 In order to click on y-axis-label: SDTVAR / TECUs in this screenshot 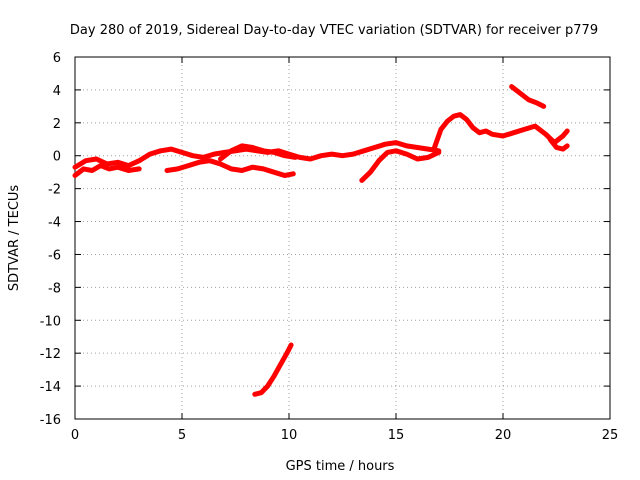, I will do `click(14, 238)`.